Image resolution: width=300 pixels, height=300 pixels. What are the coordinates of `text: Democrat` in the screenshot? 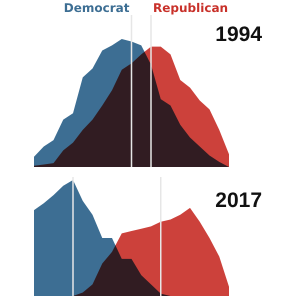 It's located at (97, 8).